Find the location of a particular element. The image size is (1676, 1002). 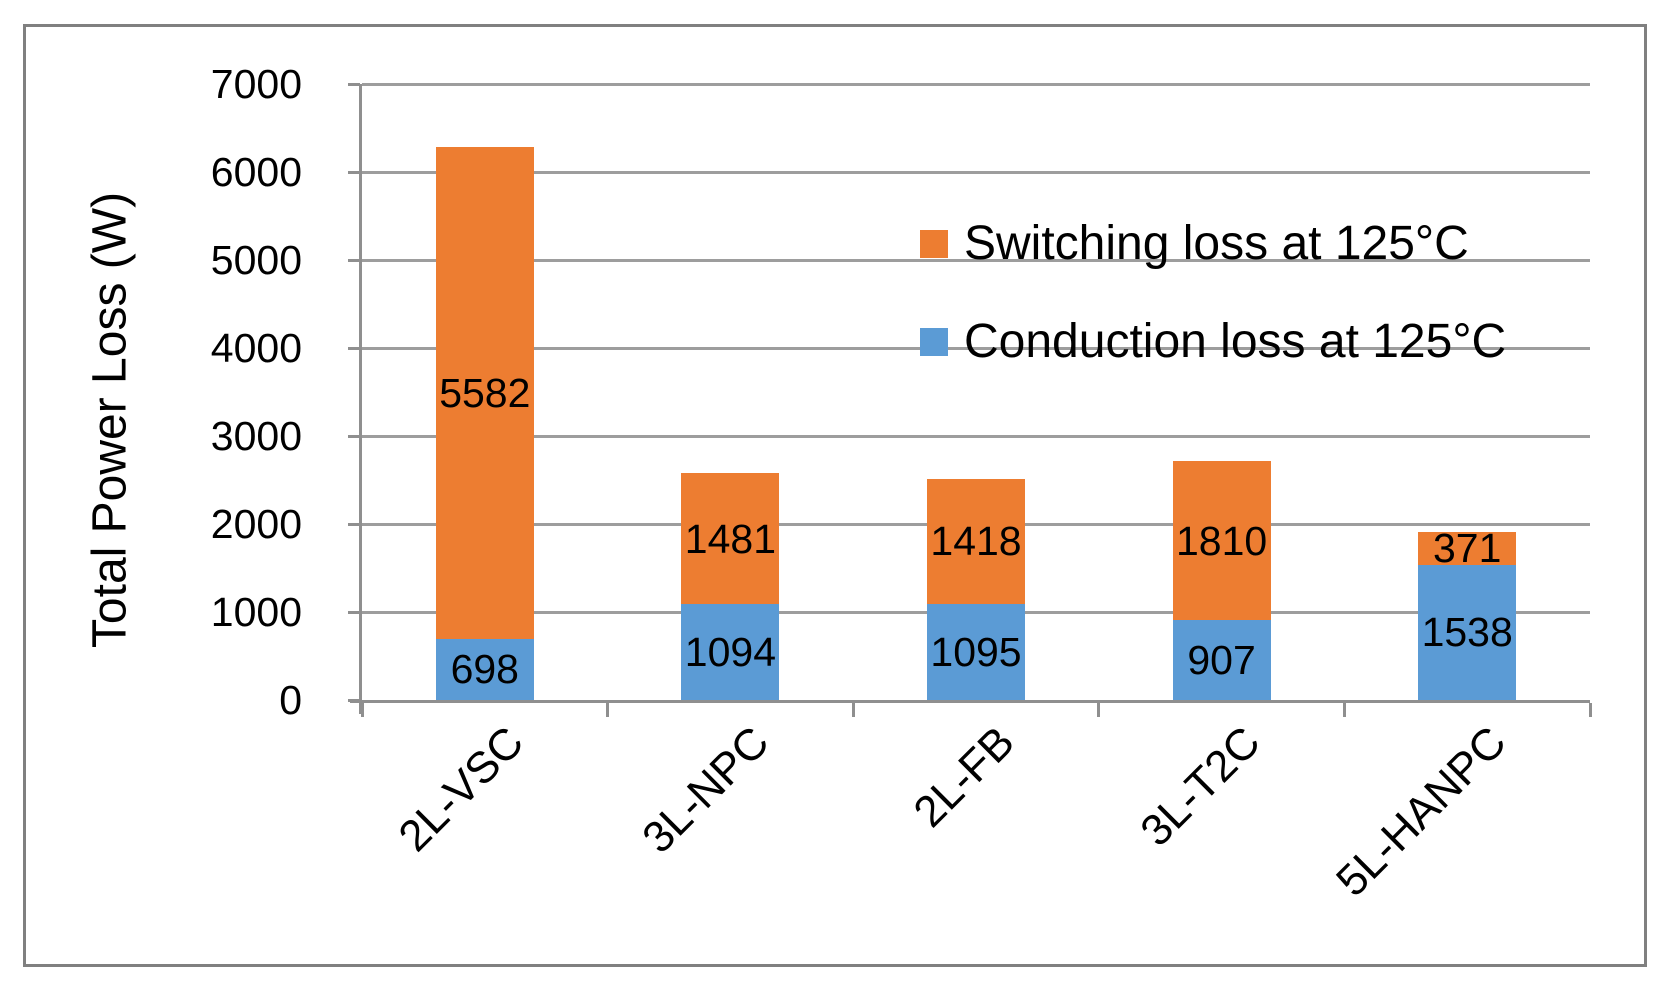

data-label-3L-NPC-1481: 1481 is located at coordinates (730, 538).